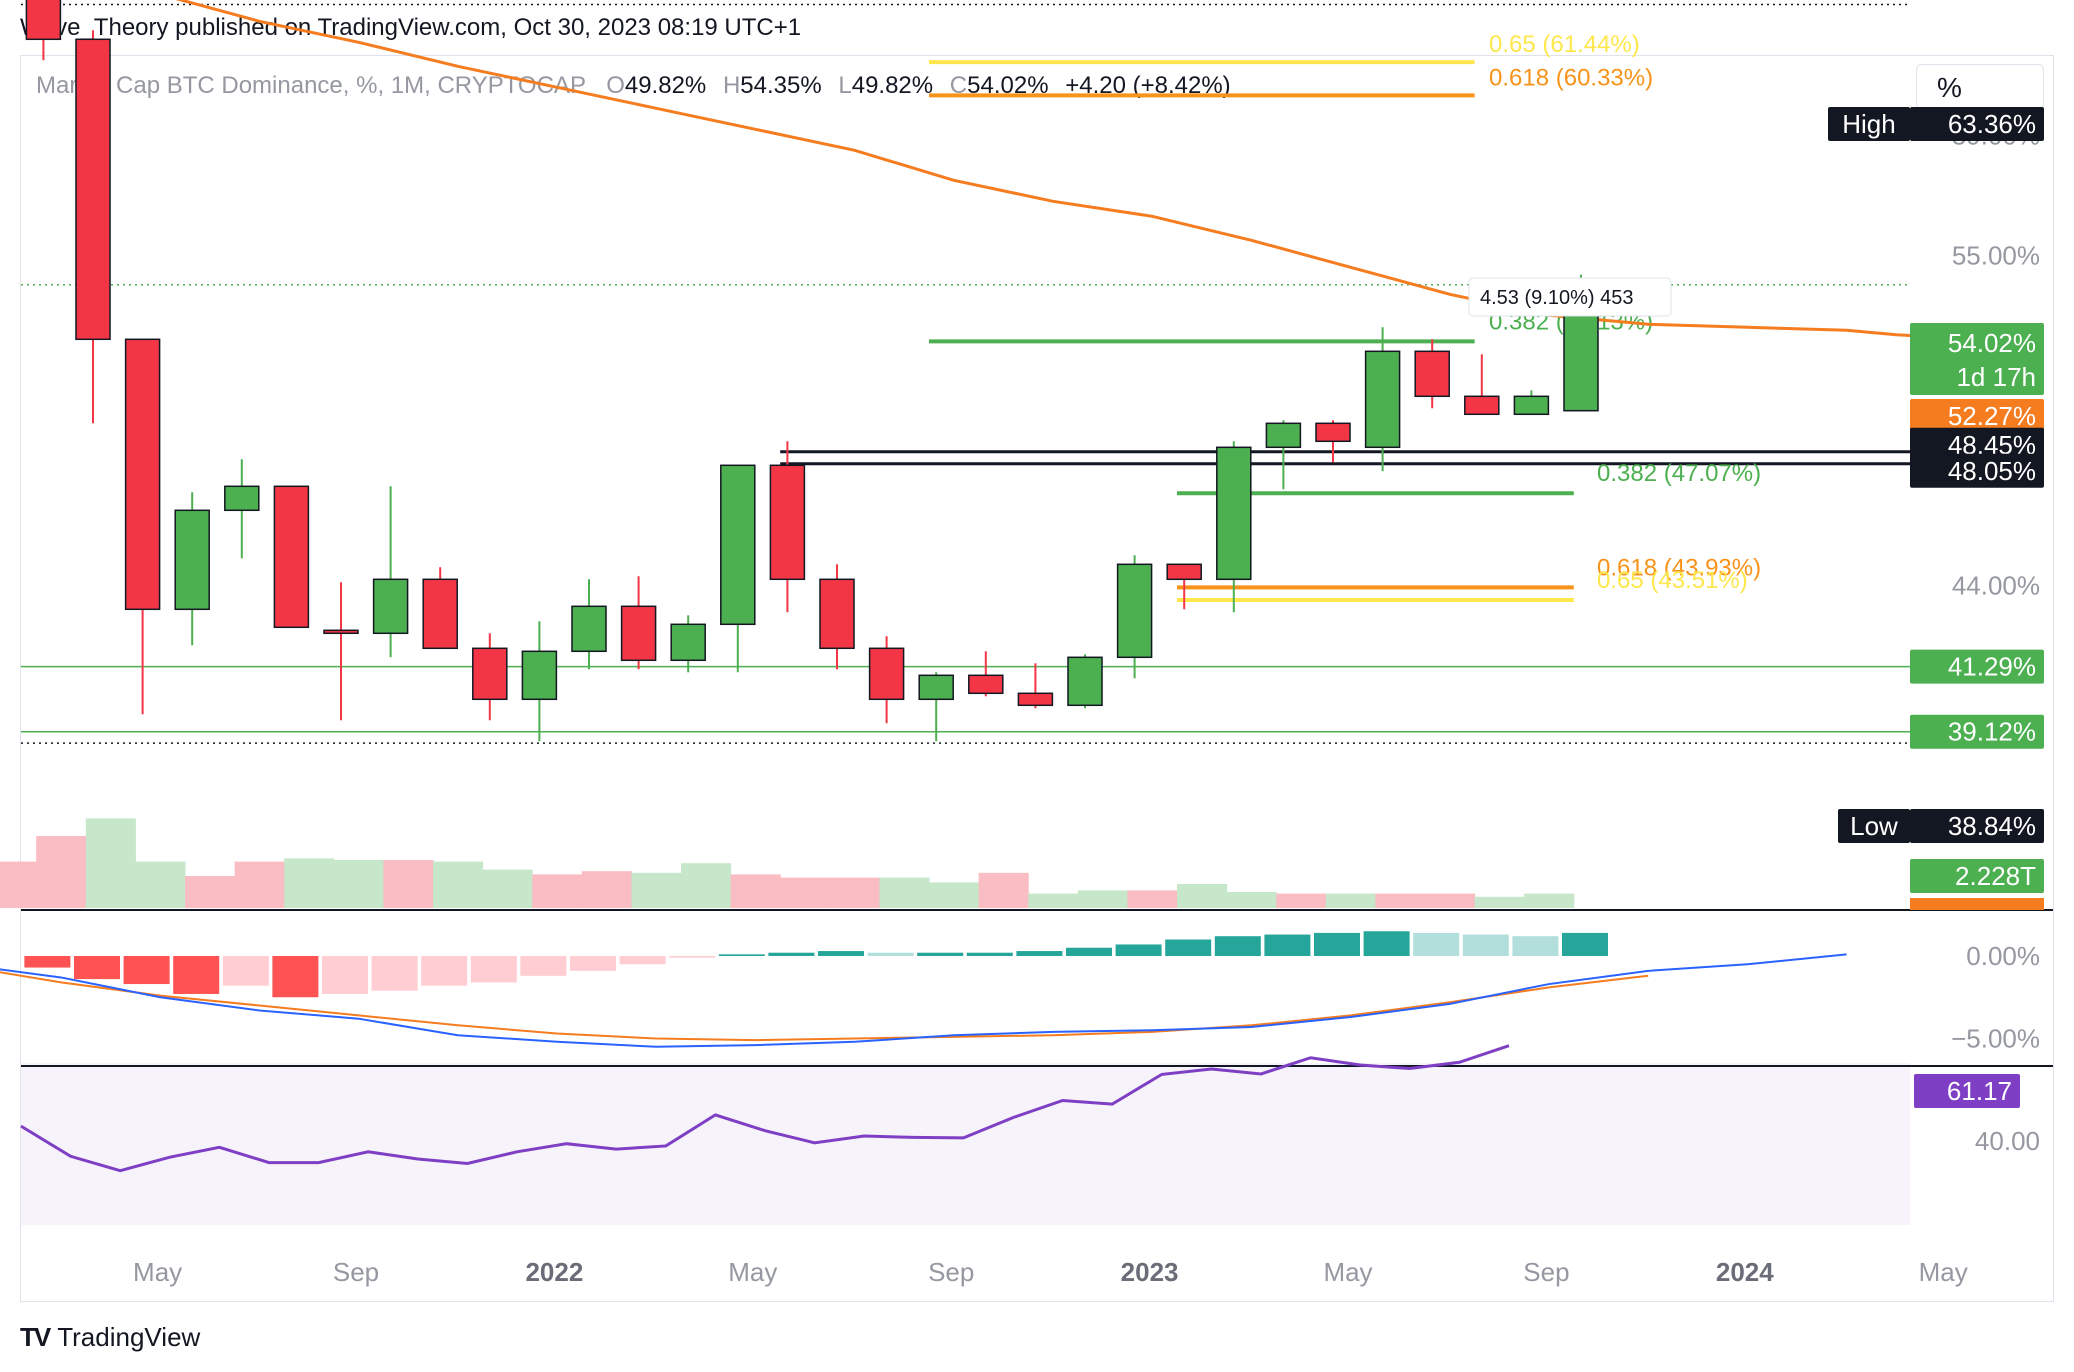  What do you see at coordinates (1967, 1091) in the screenshot?
I see `rsi-value-tag: 61.17` at bounding box center [1967, 1091].